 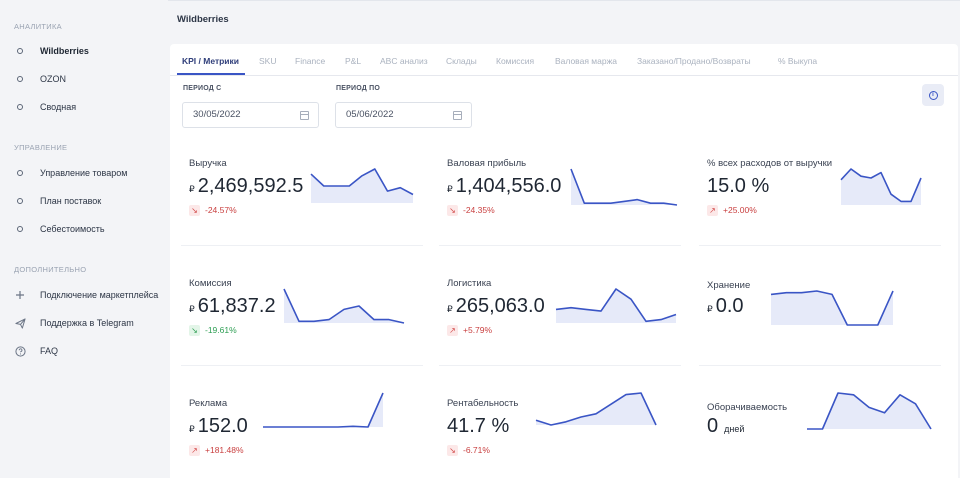 What do you see at coordinates (236, 306) in the screenshot?
I see `kpi-number: 61,837.2` at bounding box center [236, 306].